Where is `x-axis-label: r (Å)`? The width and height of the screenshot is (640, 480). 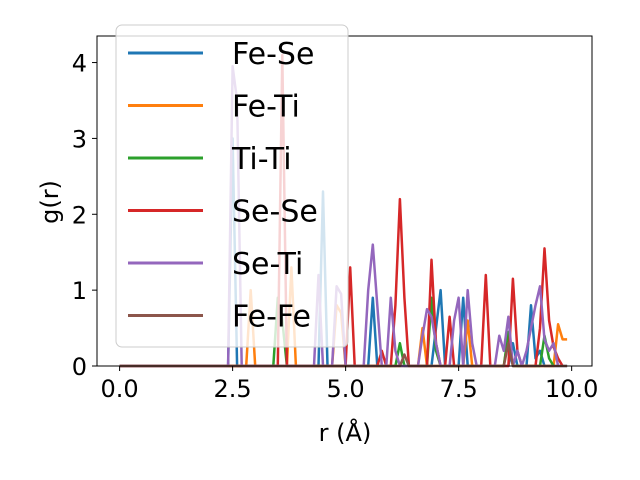 x-axis-label: r (Å) is located at coordinates (345, 432).